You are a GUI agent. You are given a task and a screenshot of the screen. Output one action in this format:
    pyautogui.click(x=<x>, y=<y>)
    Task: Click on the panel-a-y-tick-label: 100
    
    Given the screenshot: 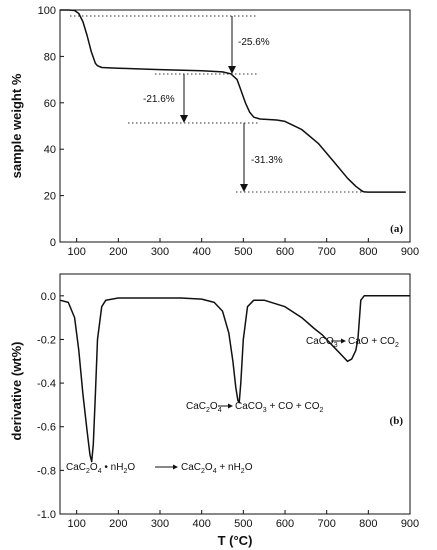 What is the action you would take?
    pyautogui.click(x=47, y=11)
    